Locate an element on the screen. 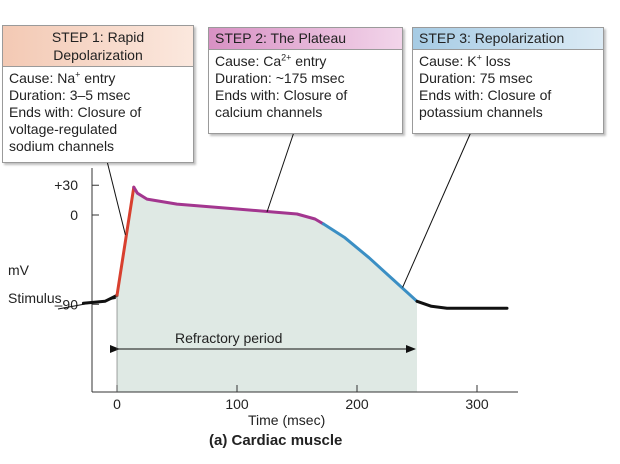 Image resolution: width=620 pixels, height=464 pixels. step1-title-line2: Depolarization is located at coordinates (98, 55).